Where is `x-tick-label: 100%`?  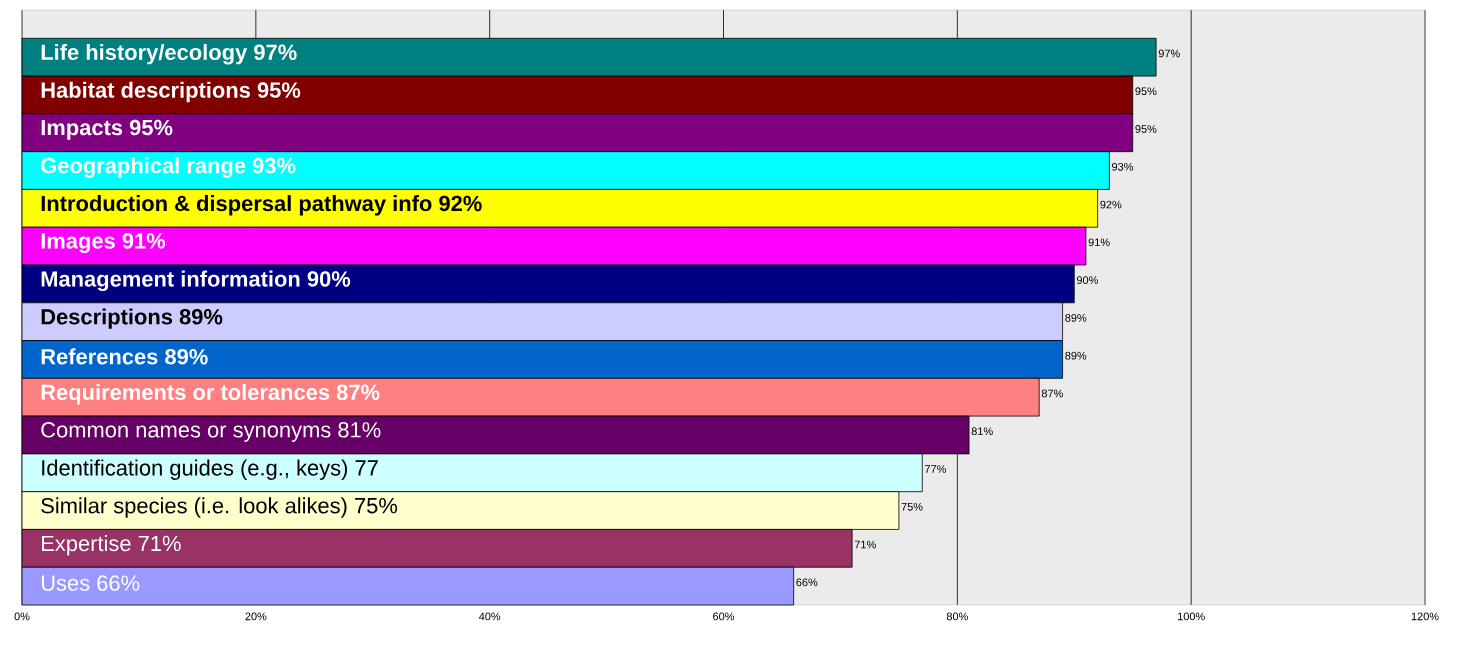
x-tick-label: 100% is located at coordinates (1191, 616).